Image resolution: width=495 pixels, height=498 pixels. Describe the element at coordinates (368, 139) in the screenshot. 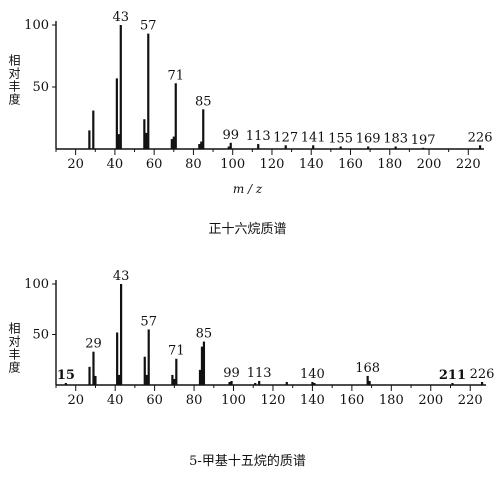

I see `peak-label: 169` at that location.